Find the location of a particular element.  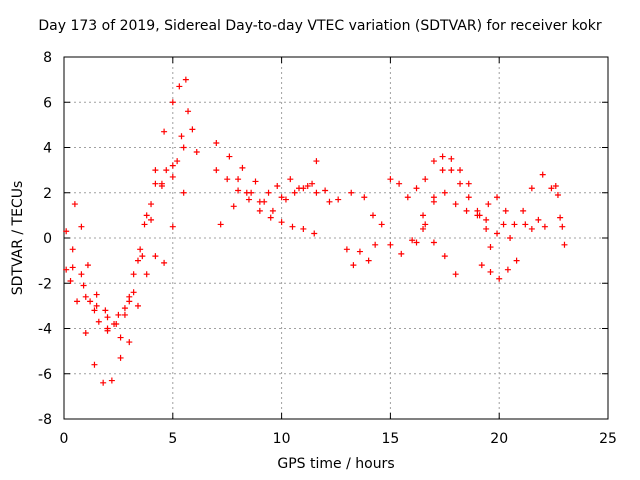

y-tick-label: -2 is located at coordinates (45, 284).